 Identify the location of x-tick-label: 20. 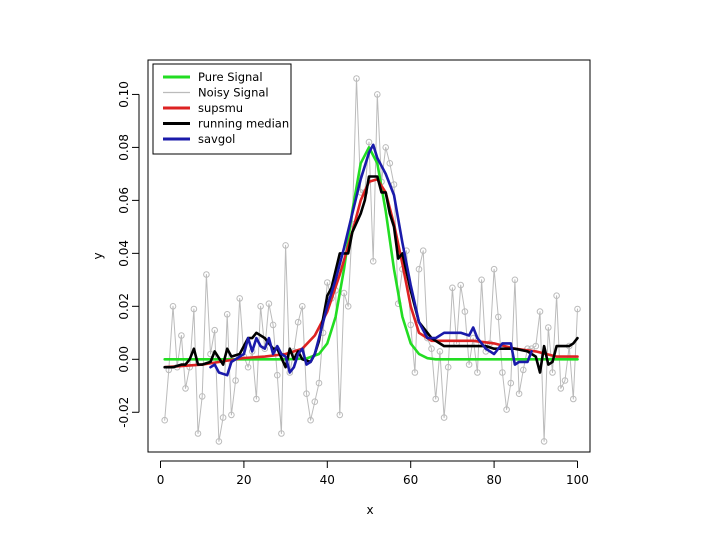
(243, 480).